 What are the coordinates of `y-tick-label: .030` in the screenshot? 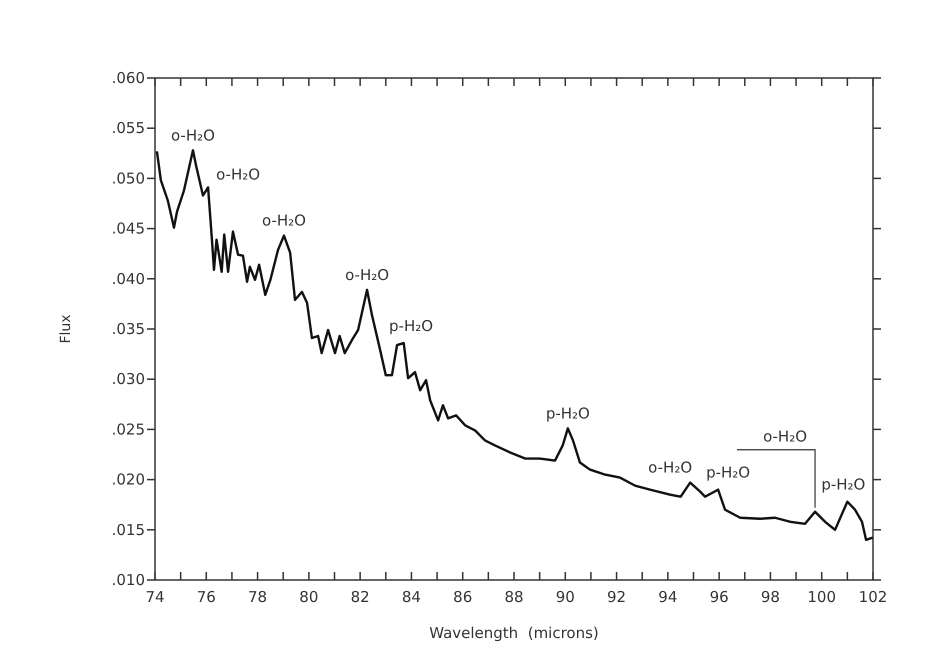 It's located at (128, 379).